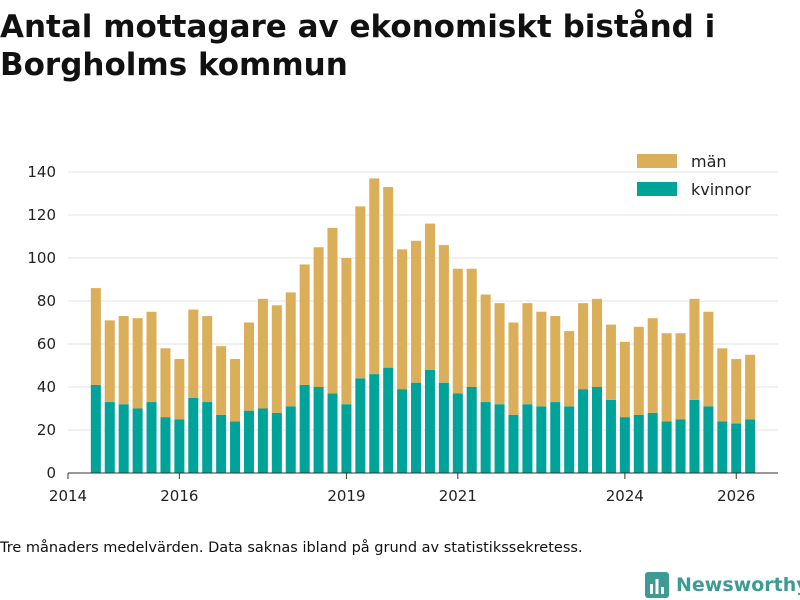 Image resolution: width=800 pixels, height=600 pixels. What do you see at coordinates (41, 215) in the screenshot?
I see `y-tick-label: 120` at bounding box center [41, 215].